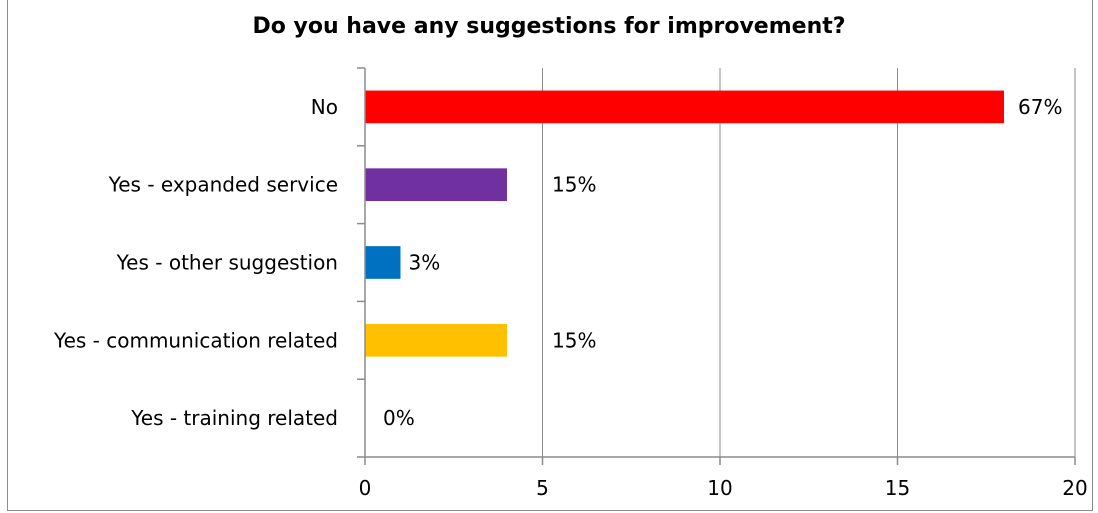  Describe the element at coordinates (324, 107) in the screenshot. I see `category-label-0: No` at that location.